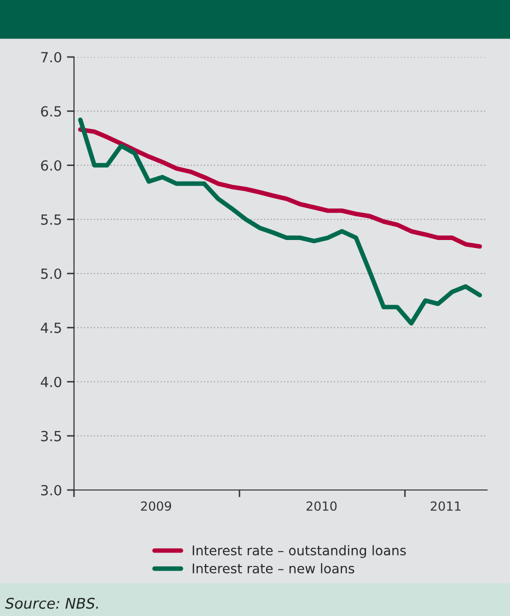 The width and height of the screenshot is (510, 616). What do you see at coordinates (445, 506) in the screenshot?
I see `x-tick-label: 2011` at bounding box center [445, 506].